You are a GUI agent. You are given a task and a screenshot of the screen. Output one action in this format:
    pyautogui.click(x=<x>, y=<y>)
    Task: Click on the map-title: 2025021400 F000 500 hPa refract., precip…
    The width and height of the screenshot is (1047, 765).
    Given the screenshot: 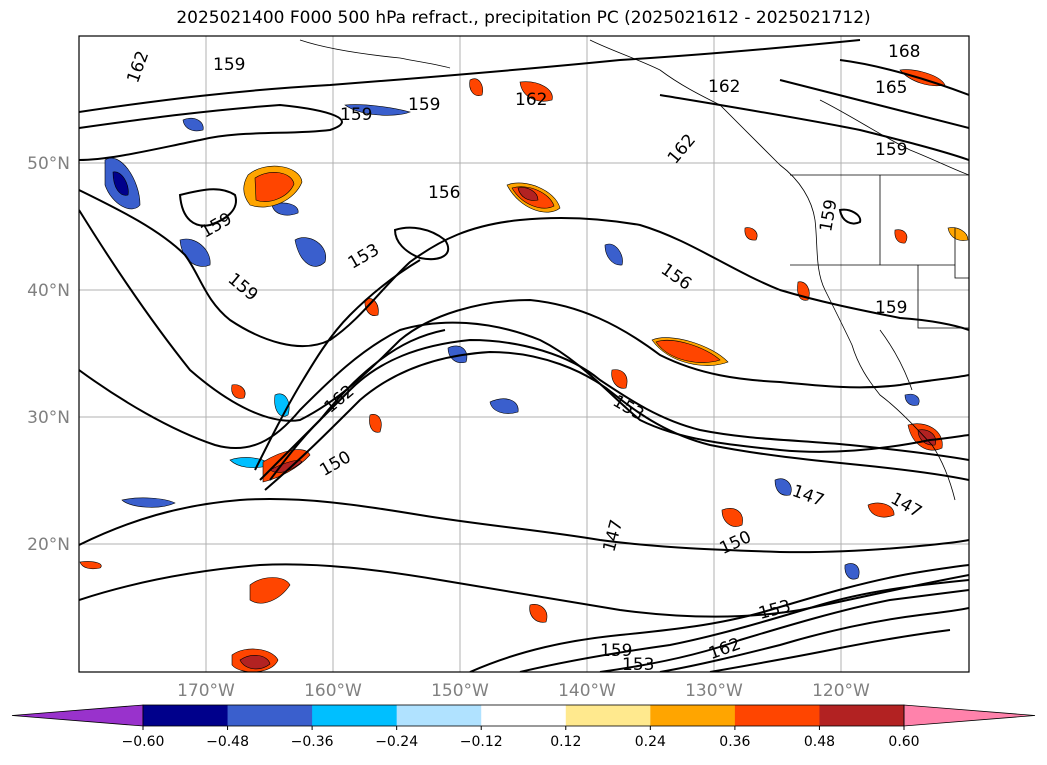 What is the action you would take?
    pyautogui.click(x=523, y=18)
    